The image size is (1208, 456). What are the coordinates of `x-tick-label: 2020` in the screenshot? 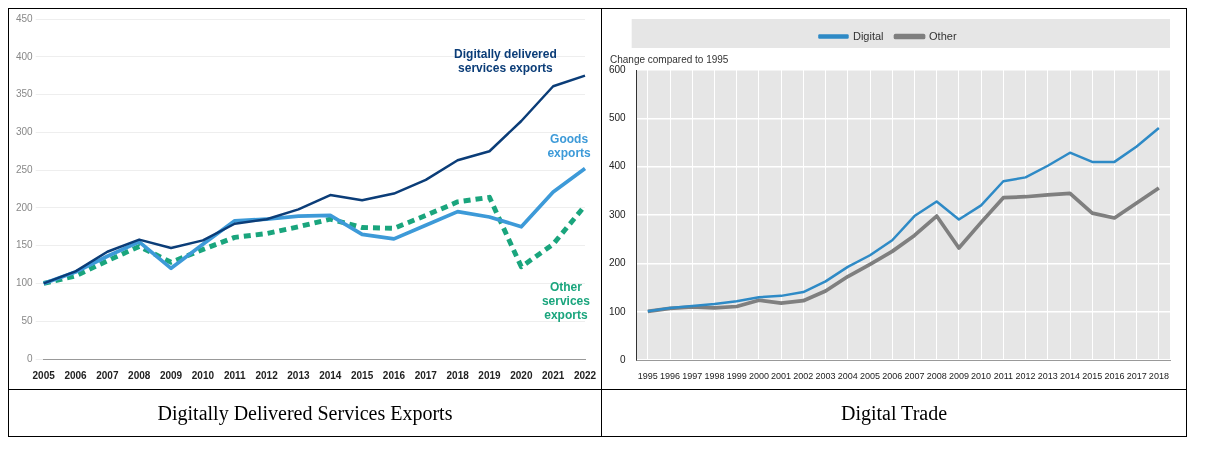 It's located at (521, 375).